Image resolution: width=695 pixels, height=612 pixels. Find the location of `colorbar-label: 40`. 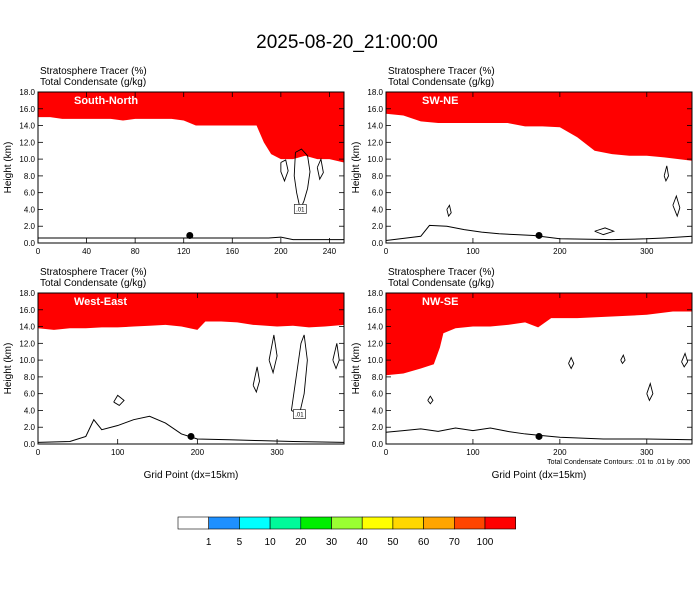

colorbar-label: 40 is located at coordinates (363, 542).